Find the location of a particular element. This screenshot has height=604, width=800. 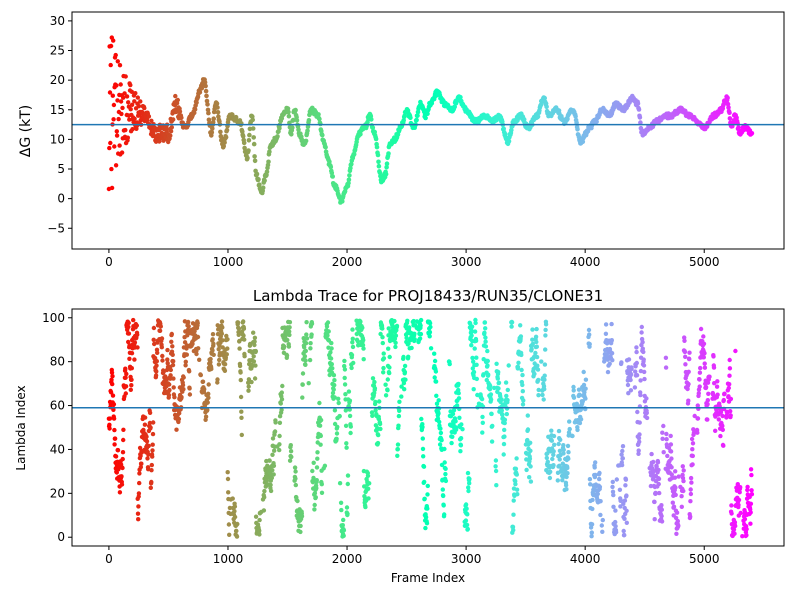

x-tick-label: 5000 is located at coordinates (704, 262).